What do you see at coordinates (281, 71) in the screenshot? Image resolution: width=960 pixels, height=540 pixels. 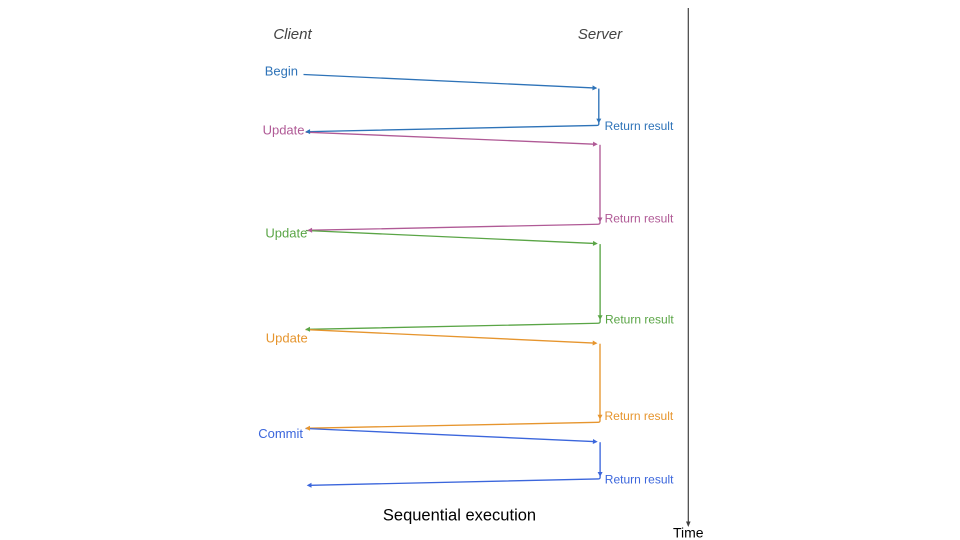 I see `svg-text: Begin` at bounding box center [281, 71].